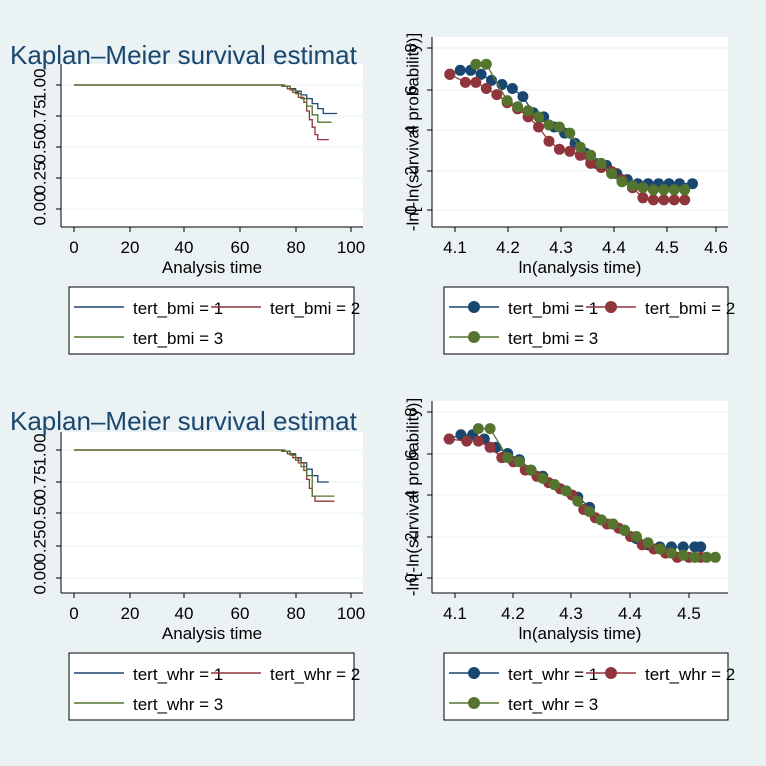 This screenshot has width=766, height=766. What do you see at coordinates (315, 674) in the screenshot?
I see `legend-label: tert_whr = 2` at bounding box center [315, 674].